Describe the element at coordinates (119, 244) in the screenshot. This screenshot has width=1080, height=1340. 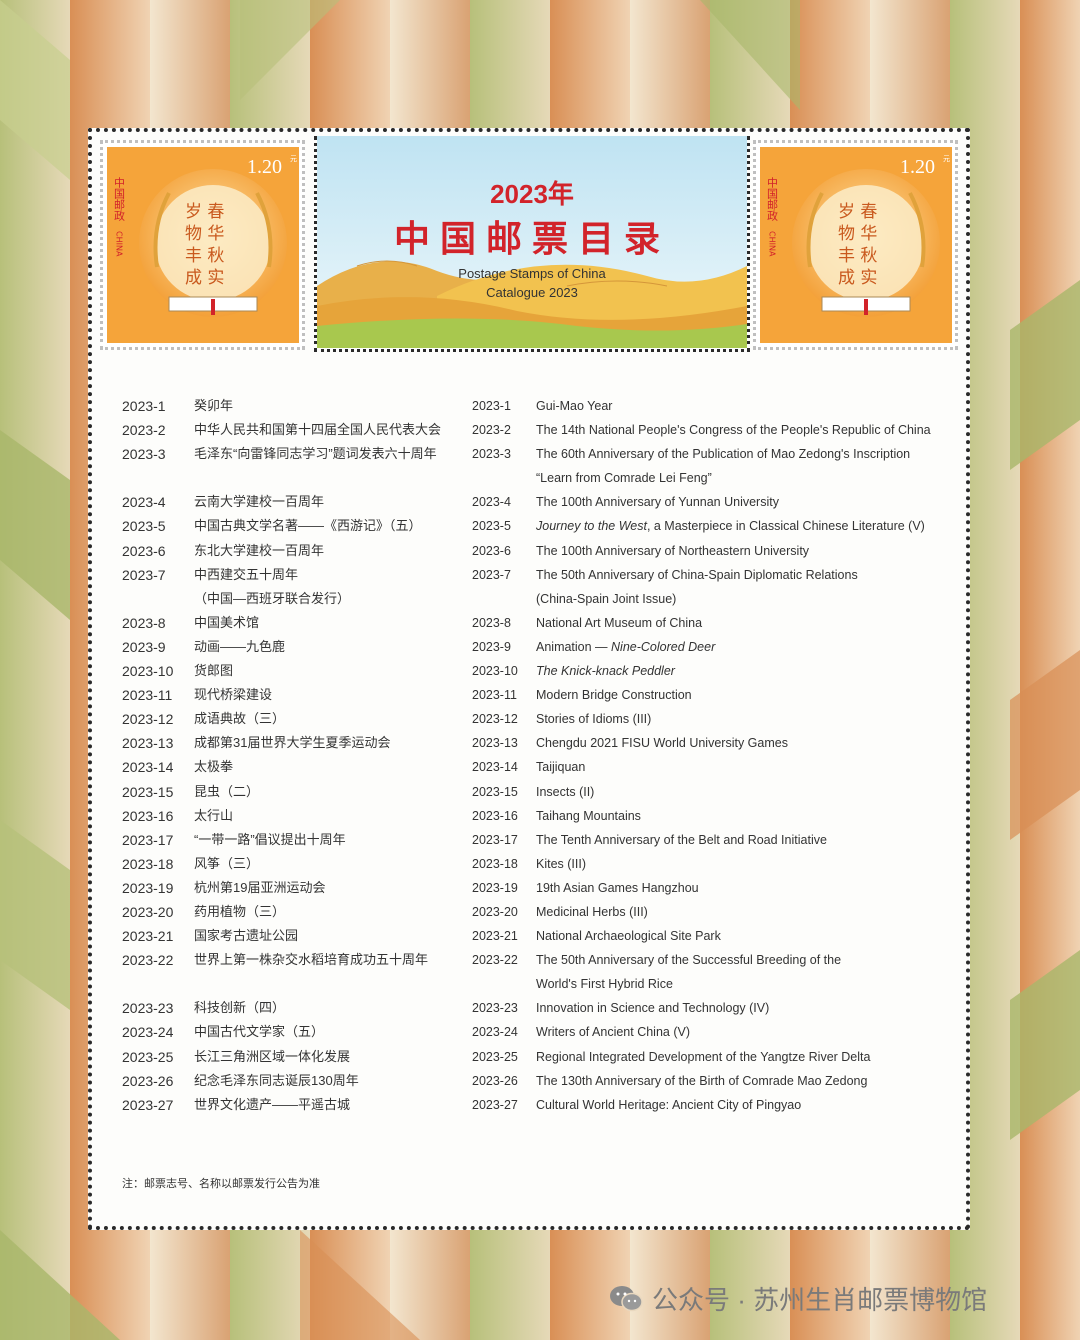
I see `svg-text: CHINA` at that location.